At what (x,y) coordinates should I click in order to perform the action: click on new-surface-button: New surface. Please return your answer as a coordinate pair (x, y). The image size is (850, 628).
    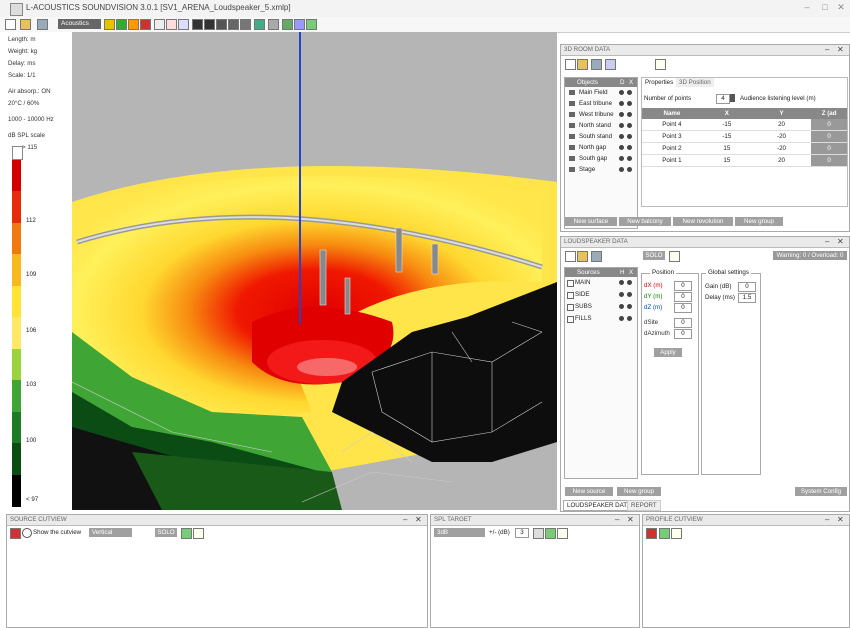
    Looking at the image, I should click on (591, 221).